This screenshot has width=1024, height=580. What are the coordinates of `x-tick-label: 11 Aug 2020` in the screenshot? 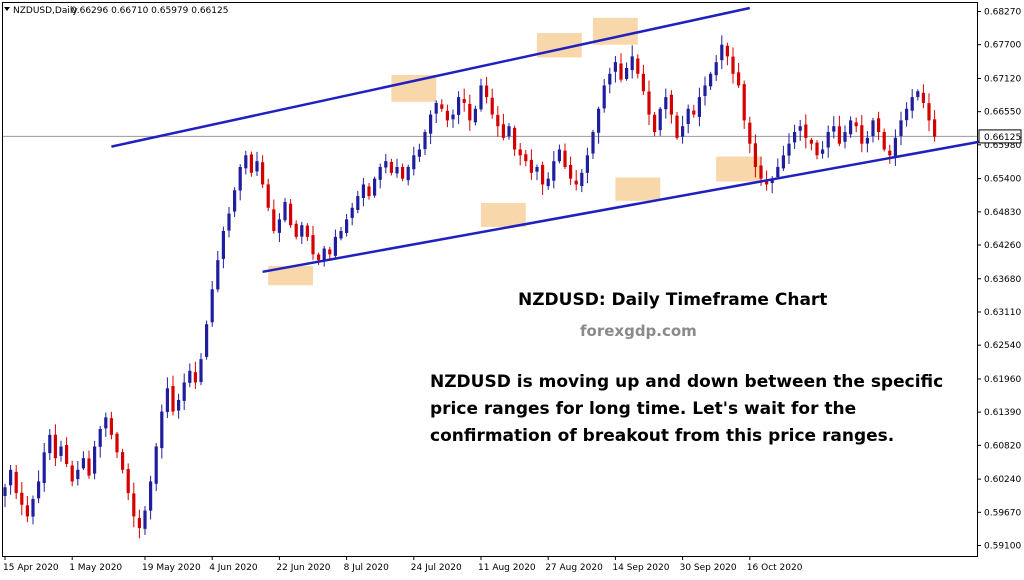 It's located at (507, 568).